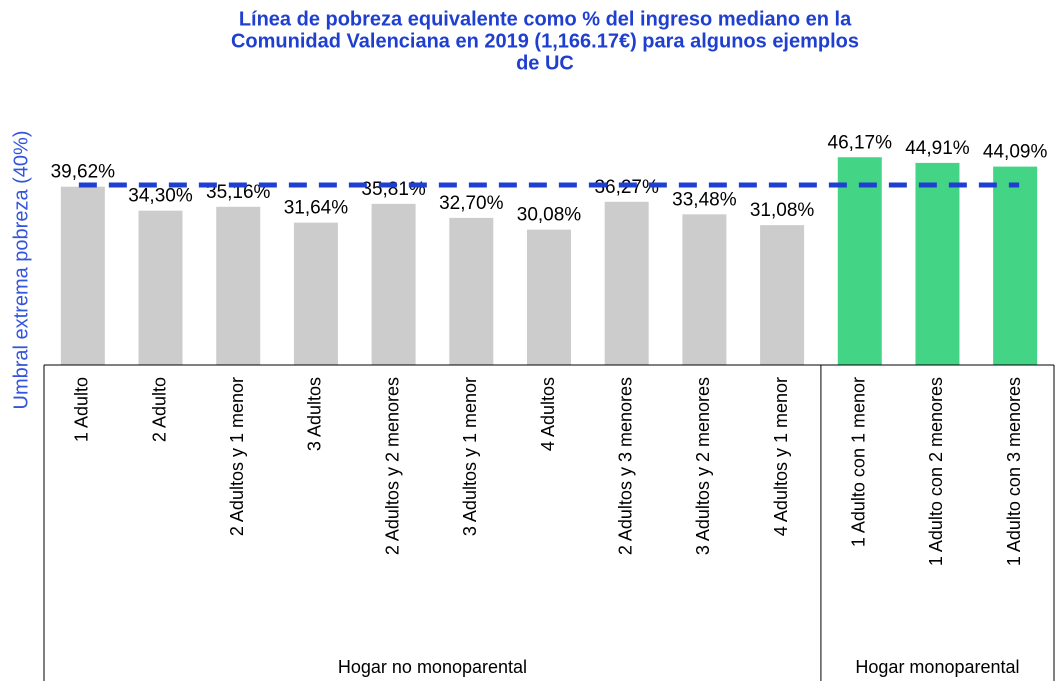 The image size is (1056, 681). What do you see at coordinates (781, 456) in the screenshot?
I see `x-tick-label: 4 Adultos y 1 menor` at bounding box center [781, 456].